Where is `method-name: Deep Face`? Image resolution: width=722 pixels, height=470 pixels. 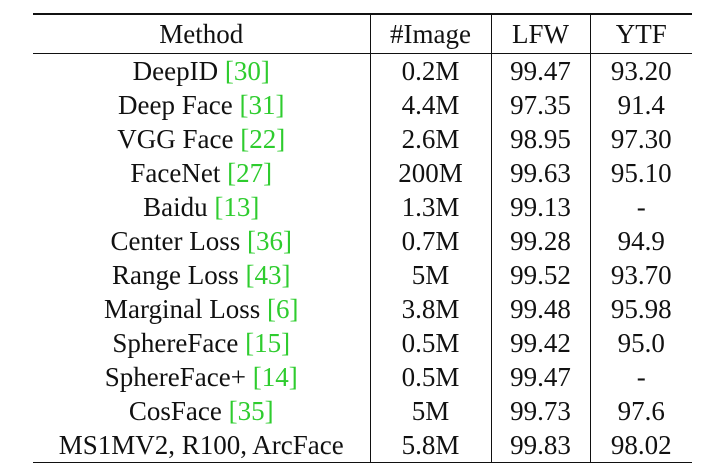 method-name: Deep Face is located at coordinates (175, 105).